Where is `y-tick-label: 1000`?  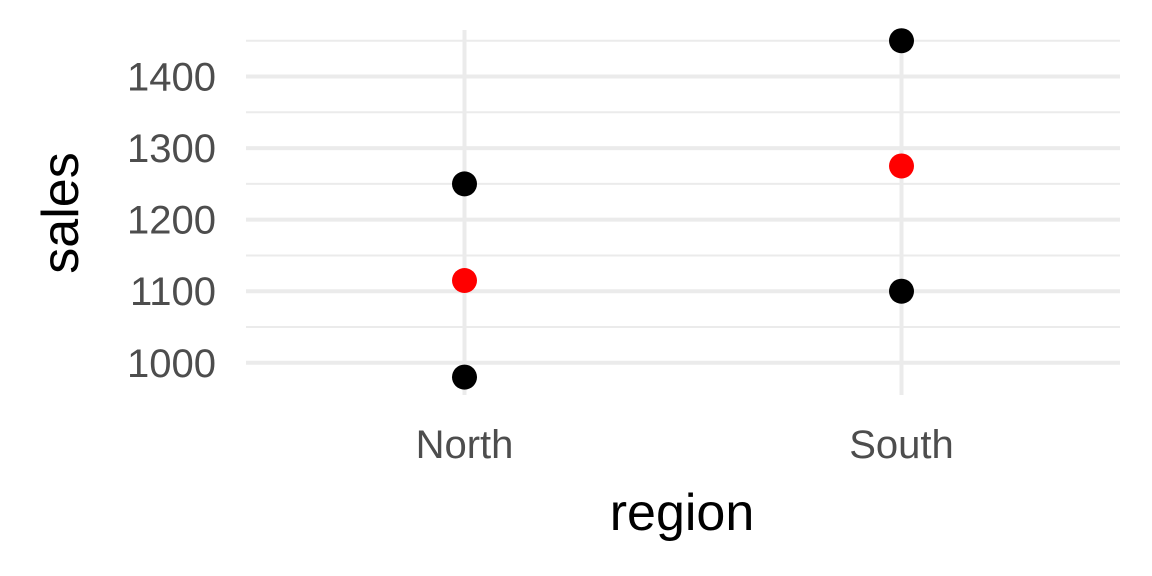
y-tick-label: 1000 is located at coordinates (171, 364).